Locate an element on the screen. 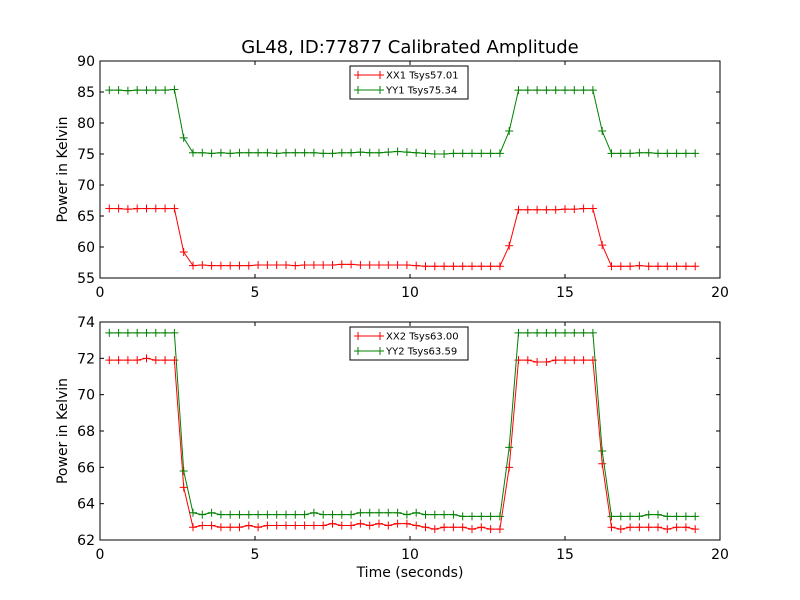 This screenshot has height=600, width=800. bottom-x-tick-label: 0 is located at coordinates (100, 555).